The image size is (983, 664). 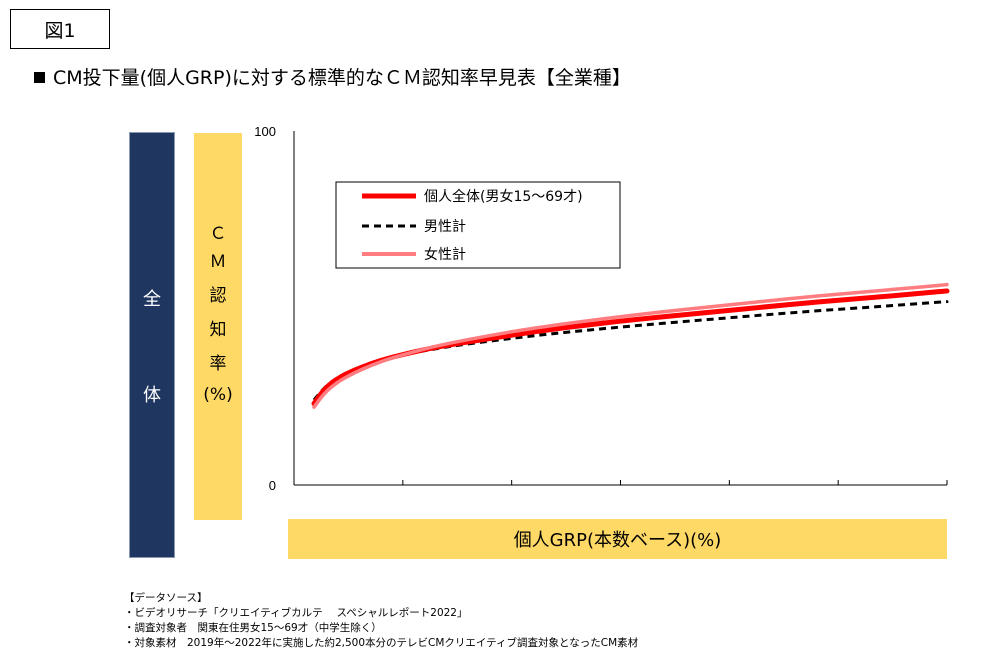 I want to click on y-axis-char: (%), so click(x=218, y=395).